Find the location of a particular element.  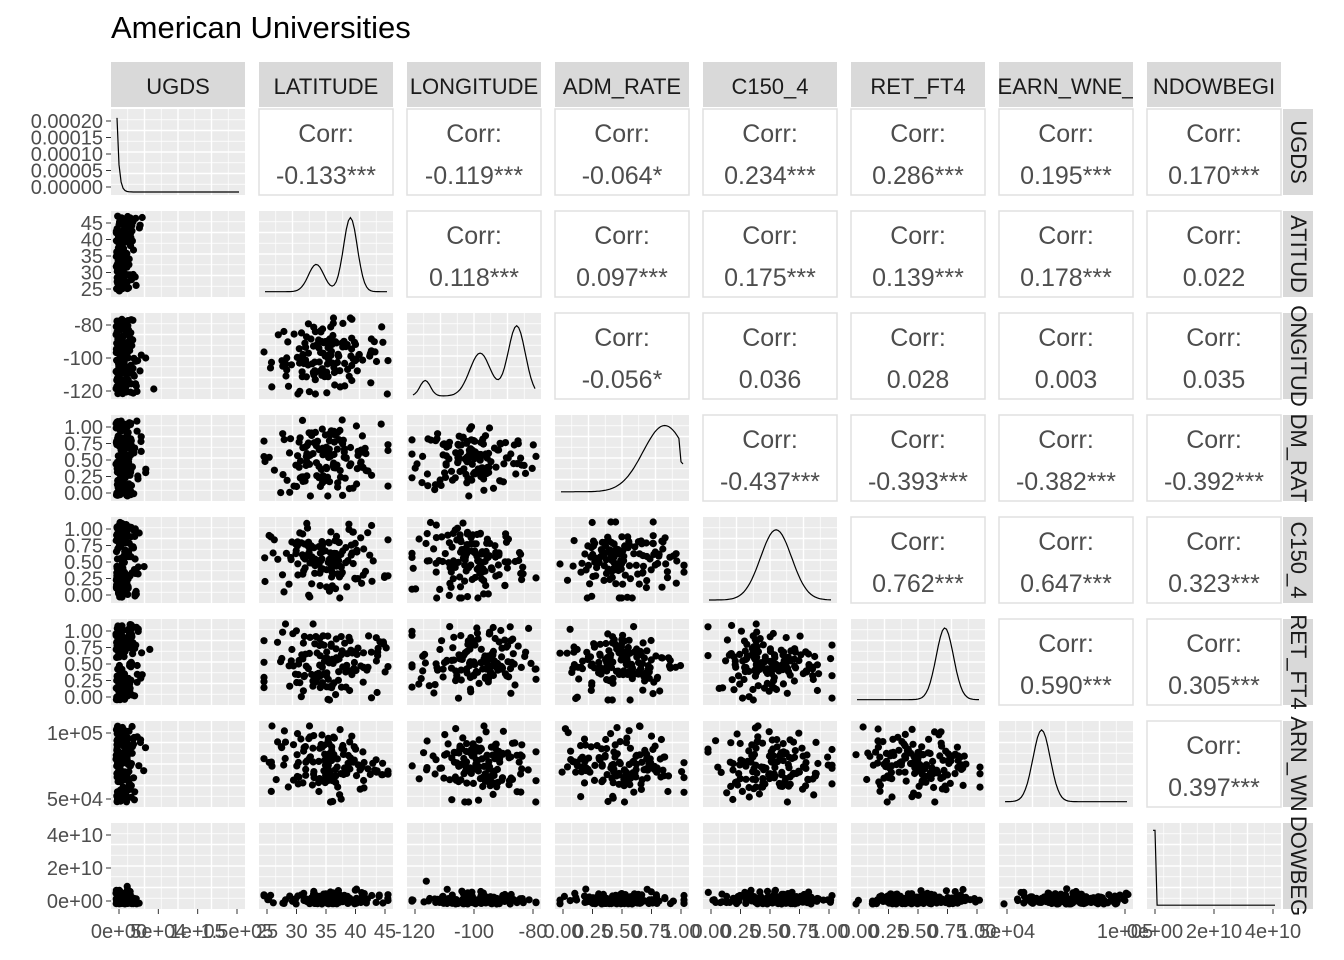

y-tick-label: 2e+10 is located at coordinates (75, 869).